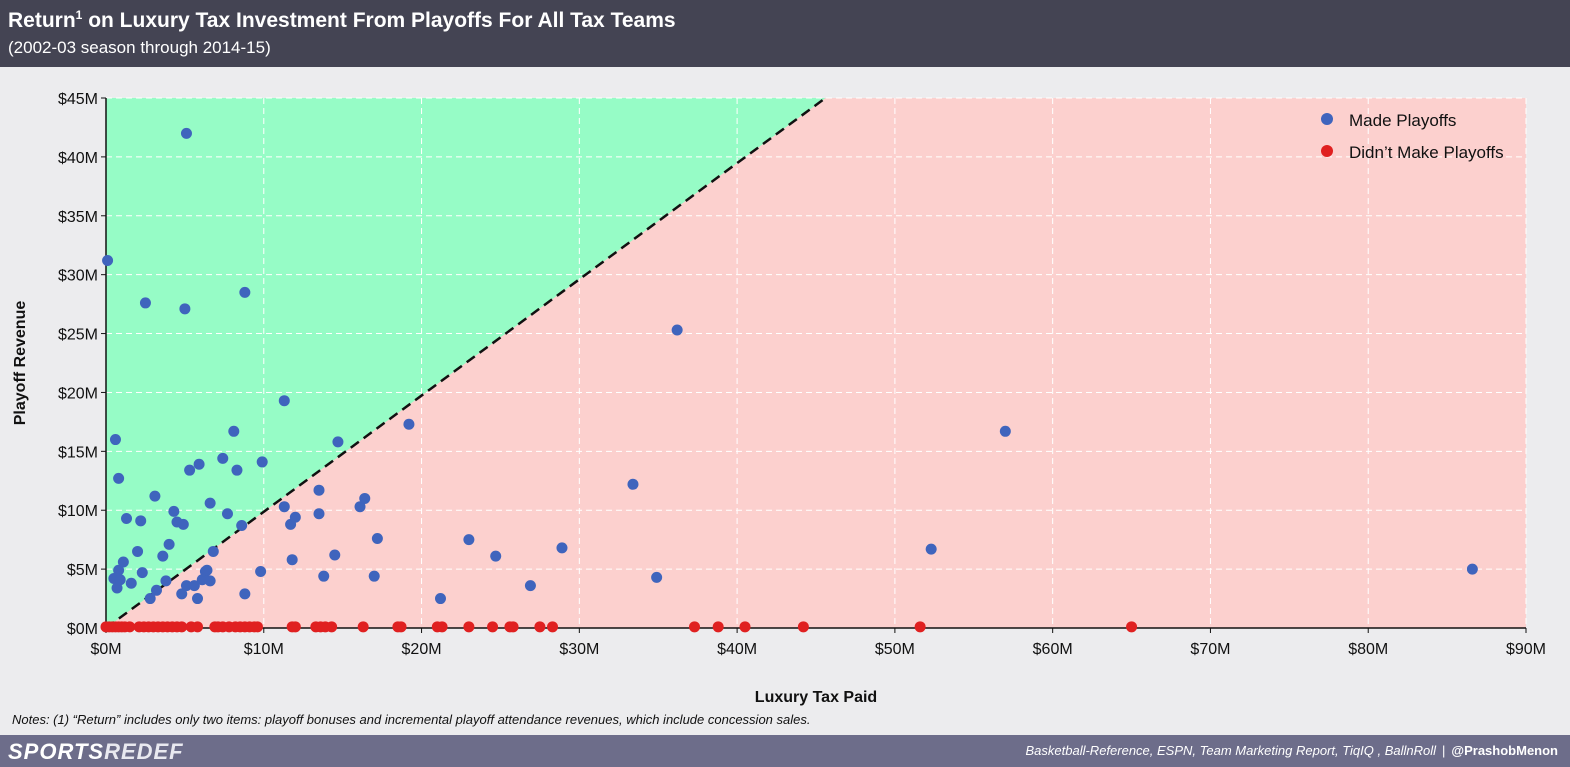 This screenshot has width=1570, height=767. Describe the element at coordinates (78, 158) in the screenshot. I see `y-tick-label: $40M` at that location.